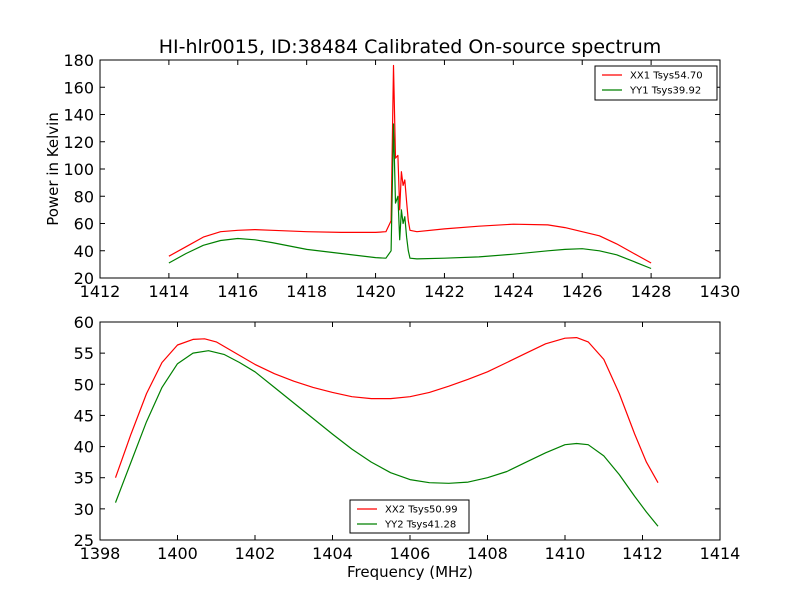 The height and width of the screenshot is (600, 800). What do you see at coordinates (78, 142) in the screenshot?
I see `top-y-tick-label: 120` at bounding box center [78, 142].